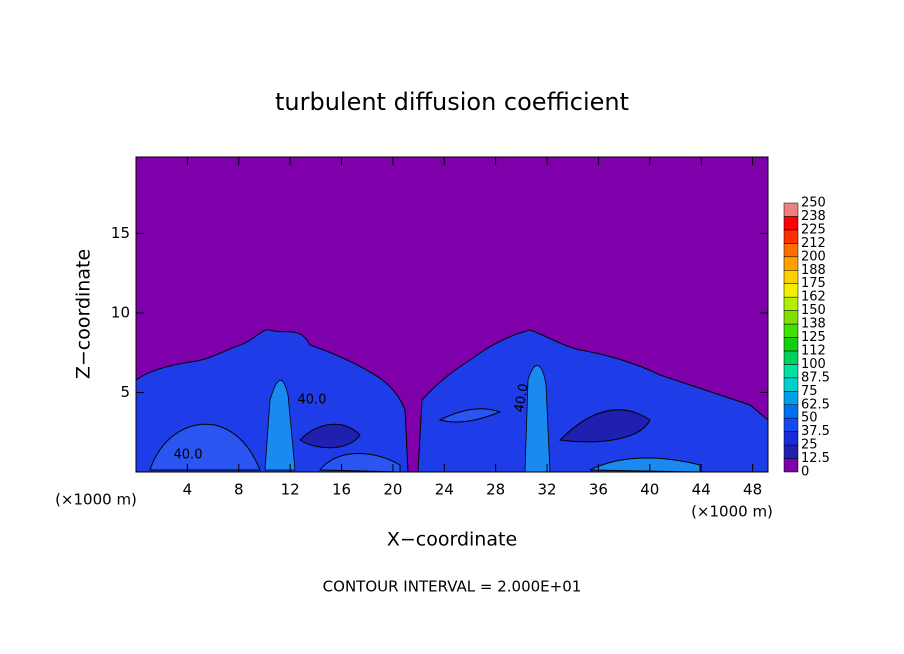  I want to click on x-tick-label: 12, so click(290, 490).